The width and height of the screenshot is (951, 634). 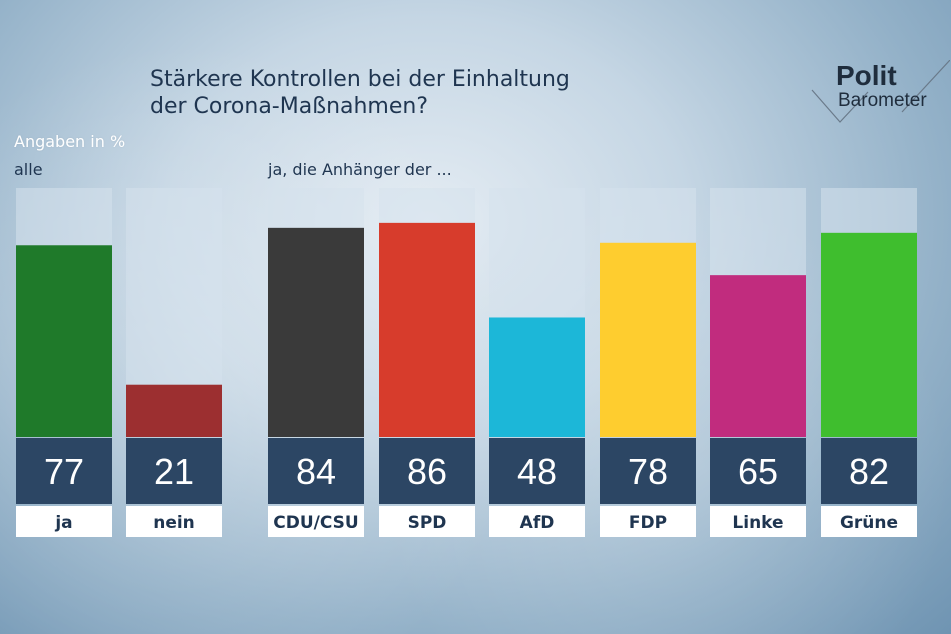 I want to click on data-label-cdu-csu: 84, so click(x=316, y=471).